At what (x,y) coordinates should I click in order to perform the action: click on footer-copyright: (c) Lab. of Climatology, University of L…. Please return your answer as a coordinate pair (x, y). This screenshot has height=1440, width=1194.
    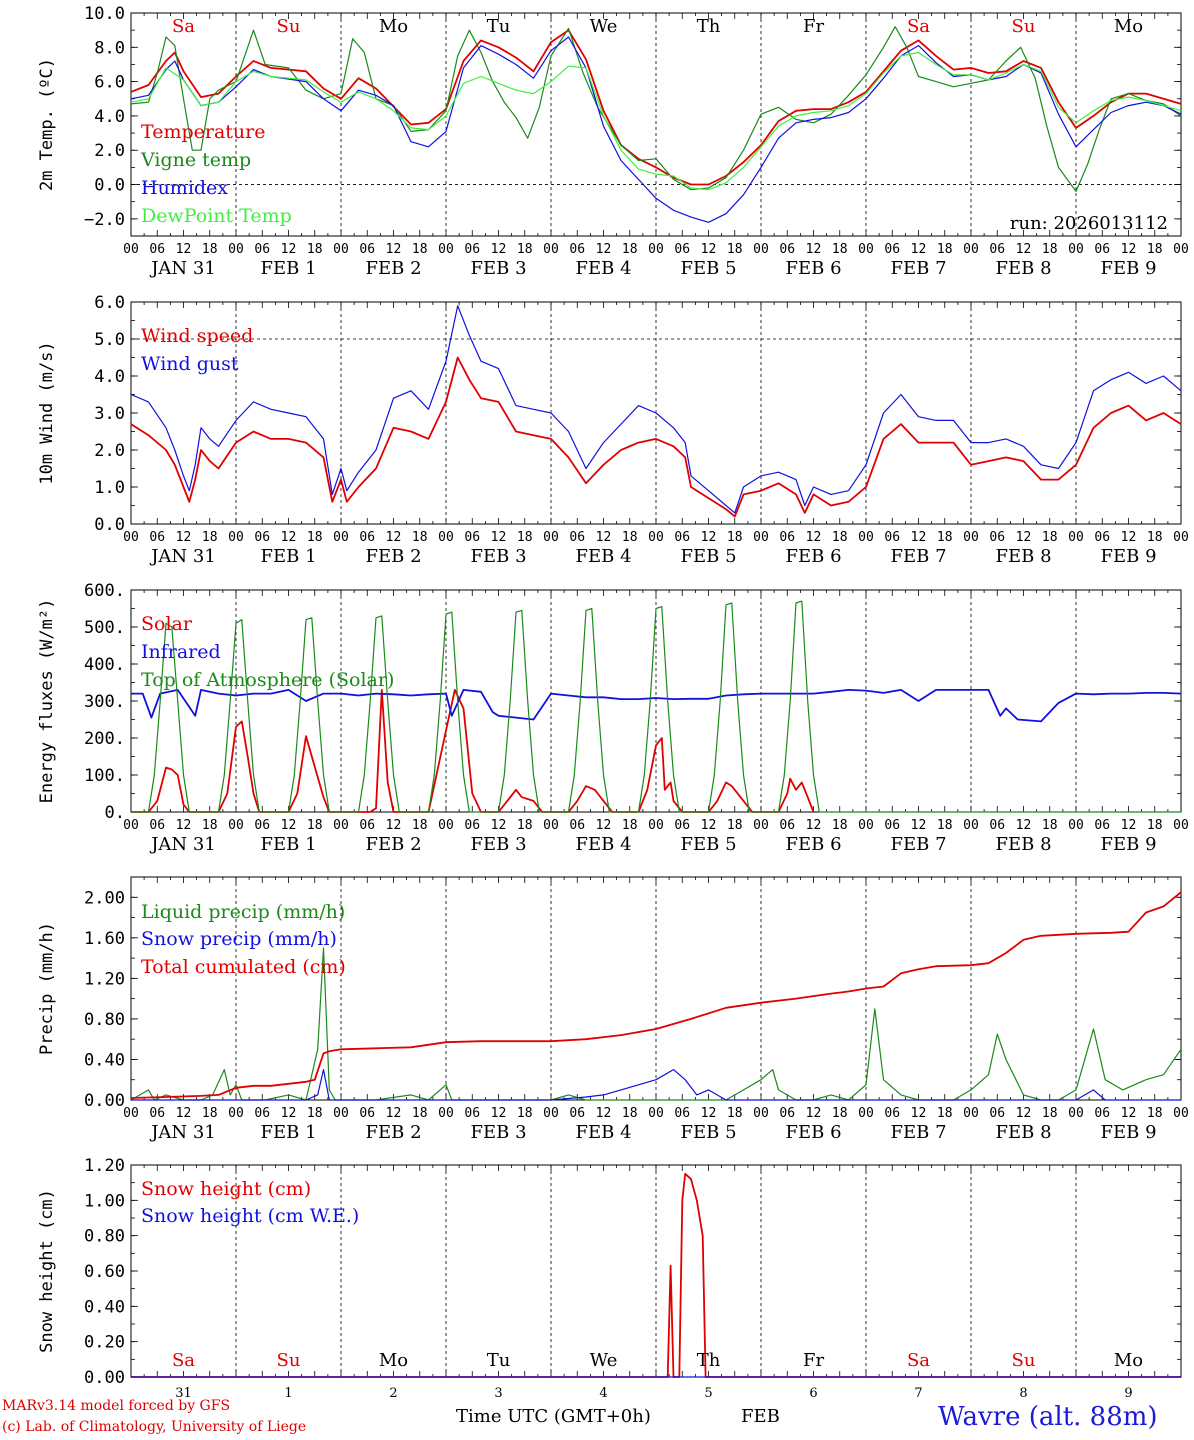
    Looking at the image, I should click on (154, 1427).